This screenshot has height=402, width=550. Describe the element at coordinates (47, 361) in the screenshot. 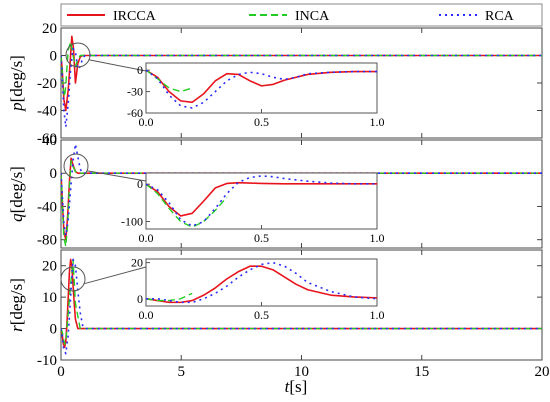

I see `y-tick-label: -10` at that location.